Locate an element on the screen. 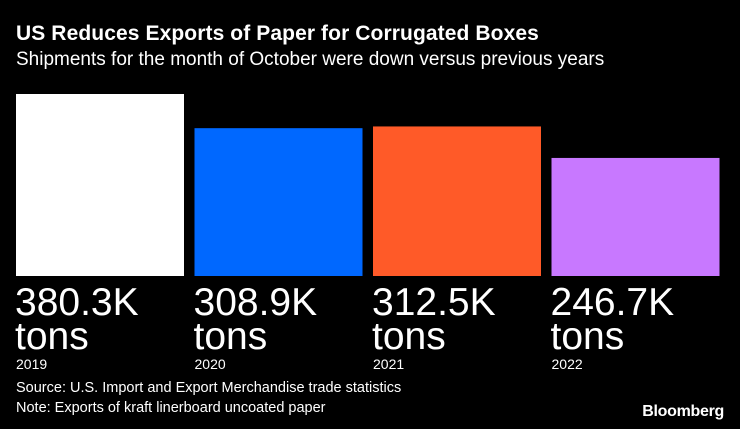  brand-logo: Bloomberg is located at coordinates (683, 411).